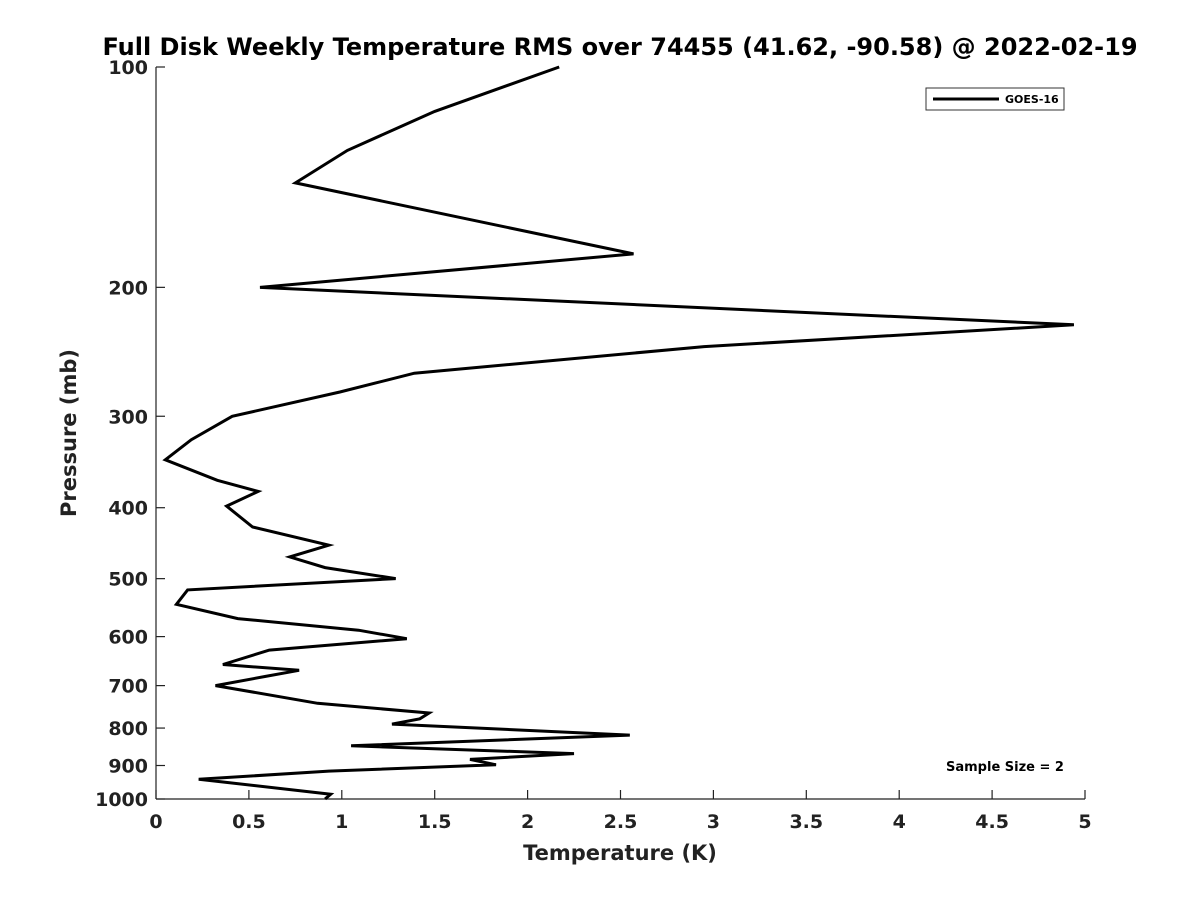 Image resolution: width=1200 pixels, height=900 pixels. Describe the element at coordinates (992, 822) in the screenshot. I see `x-tick-label: 4.5` at that location.